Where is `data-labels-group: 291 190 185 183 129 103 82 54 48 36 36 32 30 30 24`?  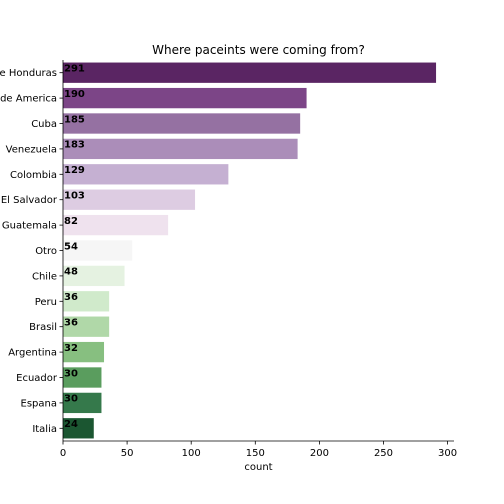 data-labels-group: 291 190 185 183 129 103 82 54 48 36 36 32 30 30 24 is located at coordinates (74, 247).